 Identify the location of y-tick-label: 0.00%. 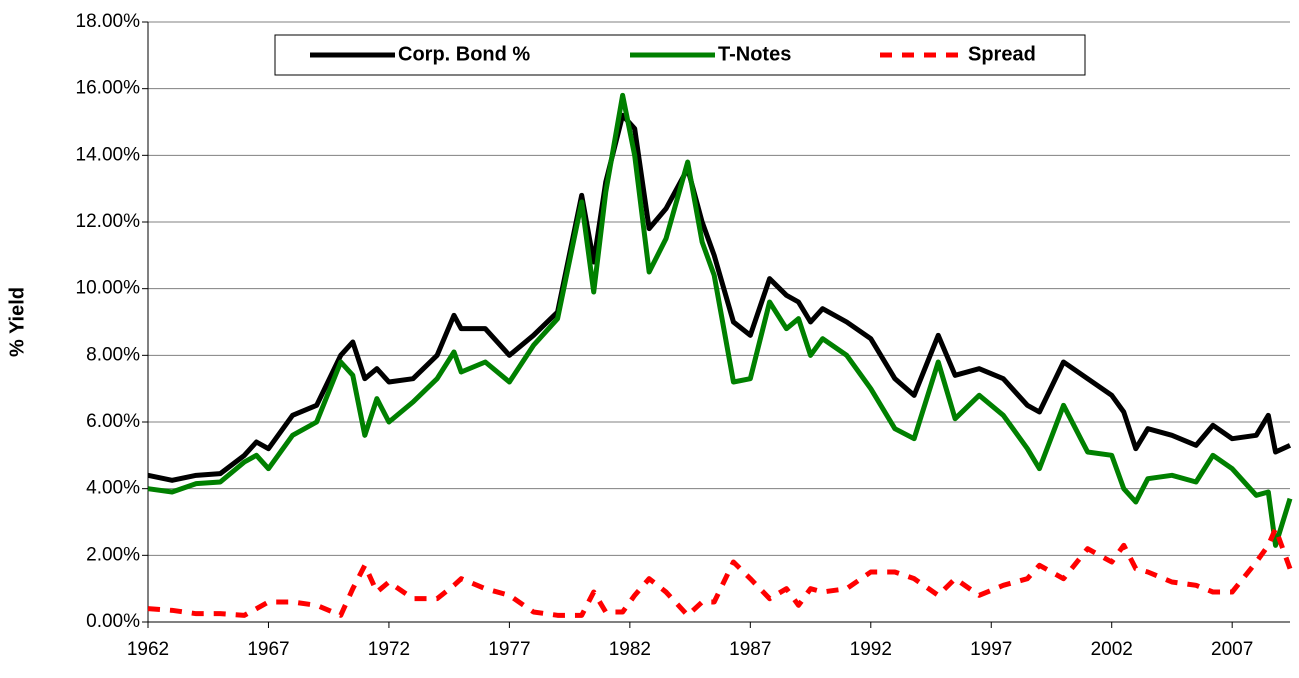
(113, 621).